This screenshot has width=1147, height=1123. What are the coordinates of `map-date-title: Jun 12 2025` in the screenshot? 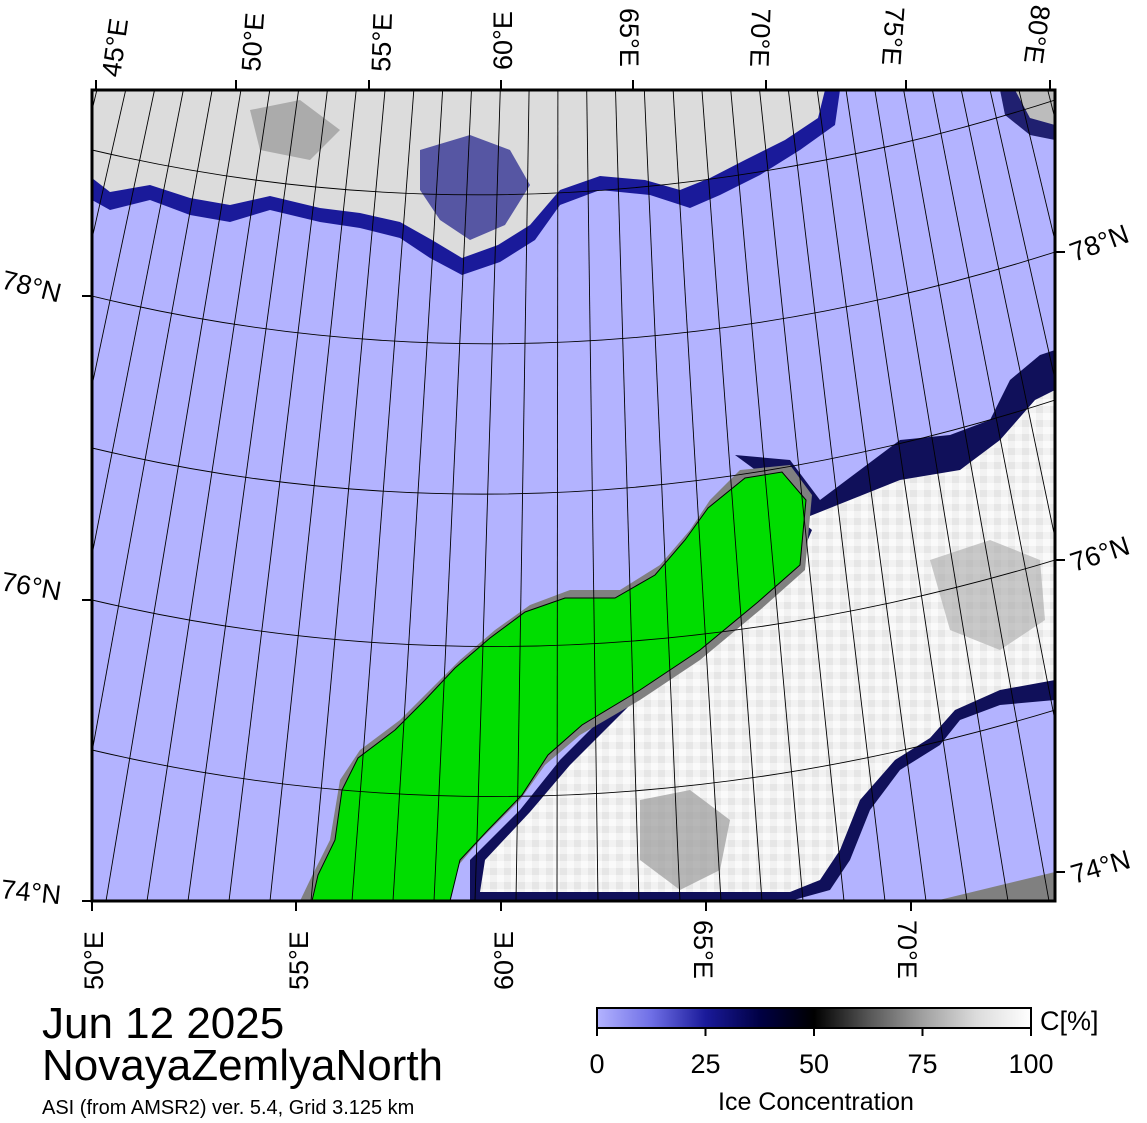 It's located at (163, 1023).